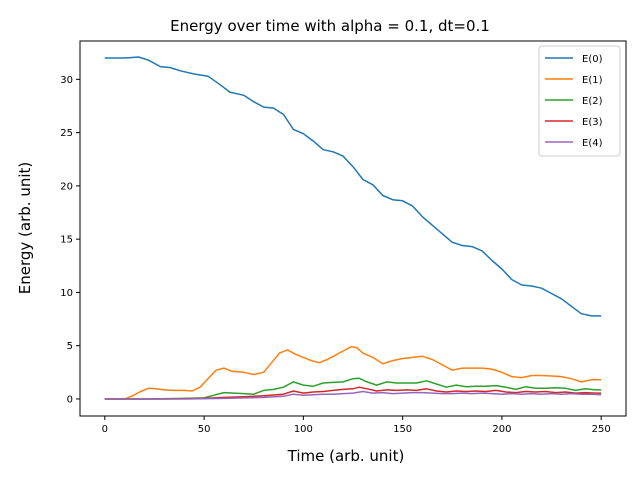 The height and width of the screenshot is (480, 640). I want to click on y-tick-label: 15, so click(66, 240).